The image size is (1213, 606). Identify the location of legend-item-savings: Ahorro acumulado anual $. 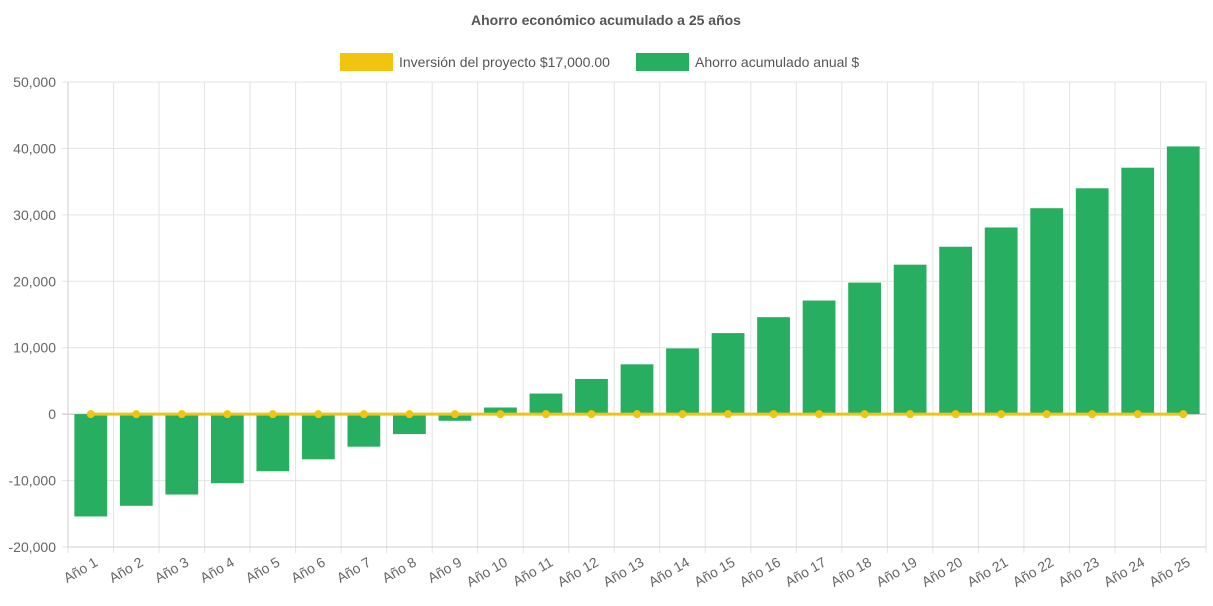
(747, 62).